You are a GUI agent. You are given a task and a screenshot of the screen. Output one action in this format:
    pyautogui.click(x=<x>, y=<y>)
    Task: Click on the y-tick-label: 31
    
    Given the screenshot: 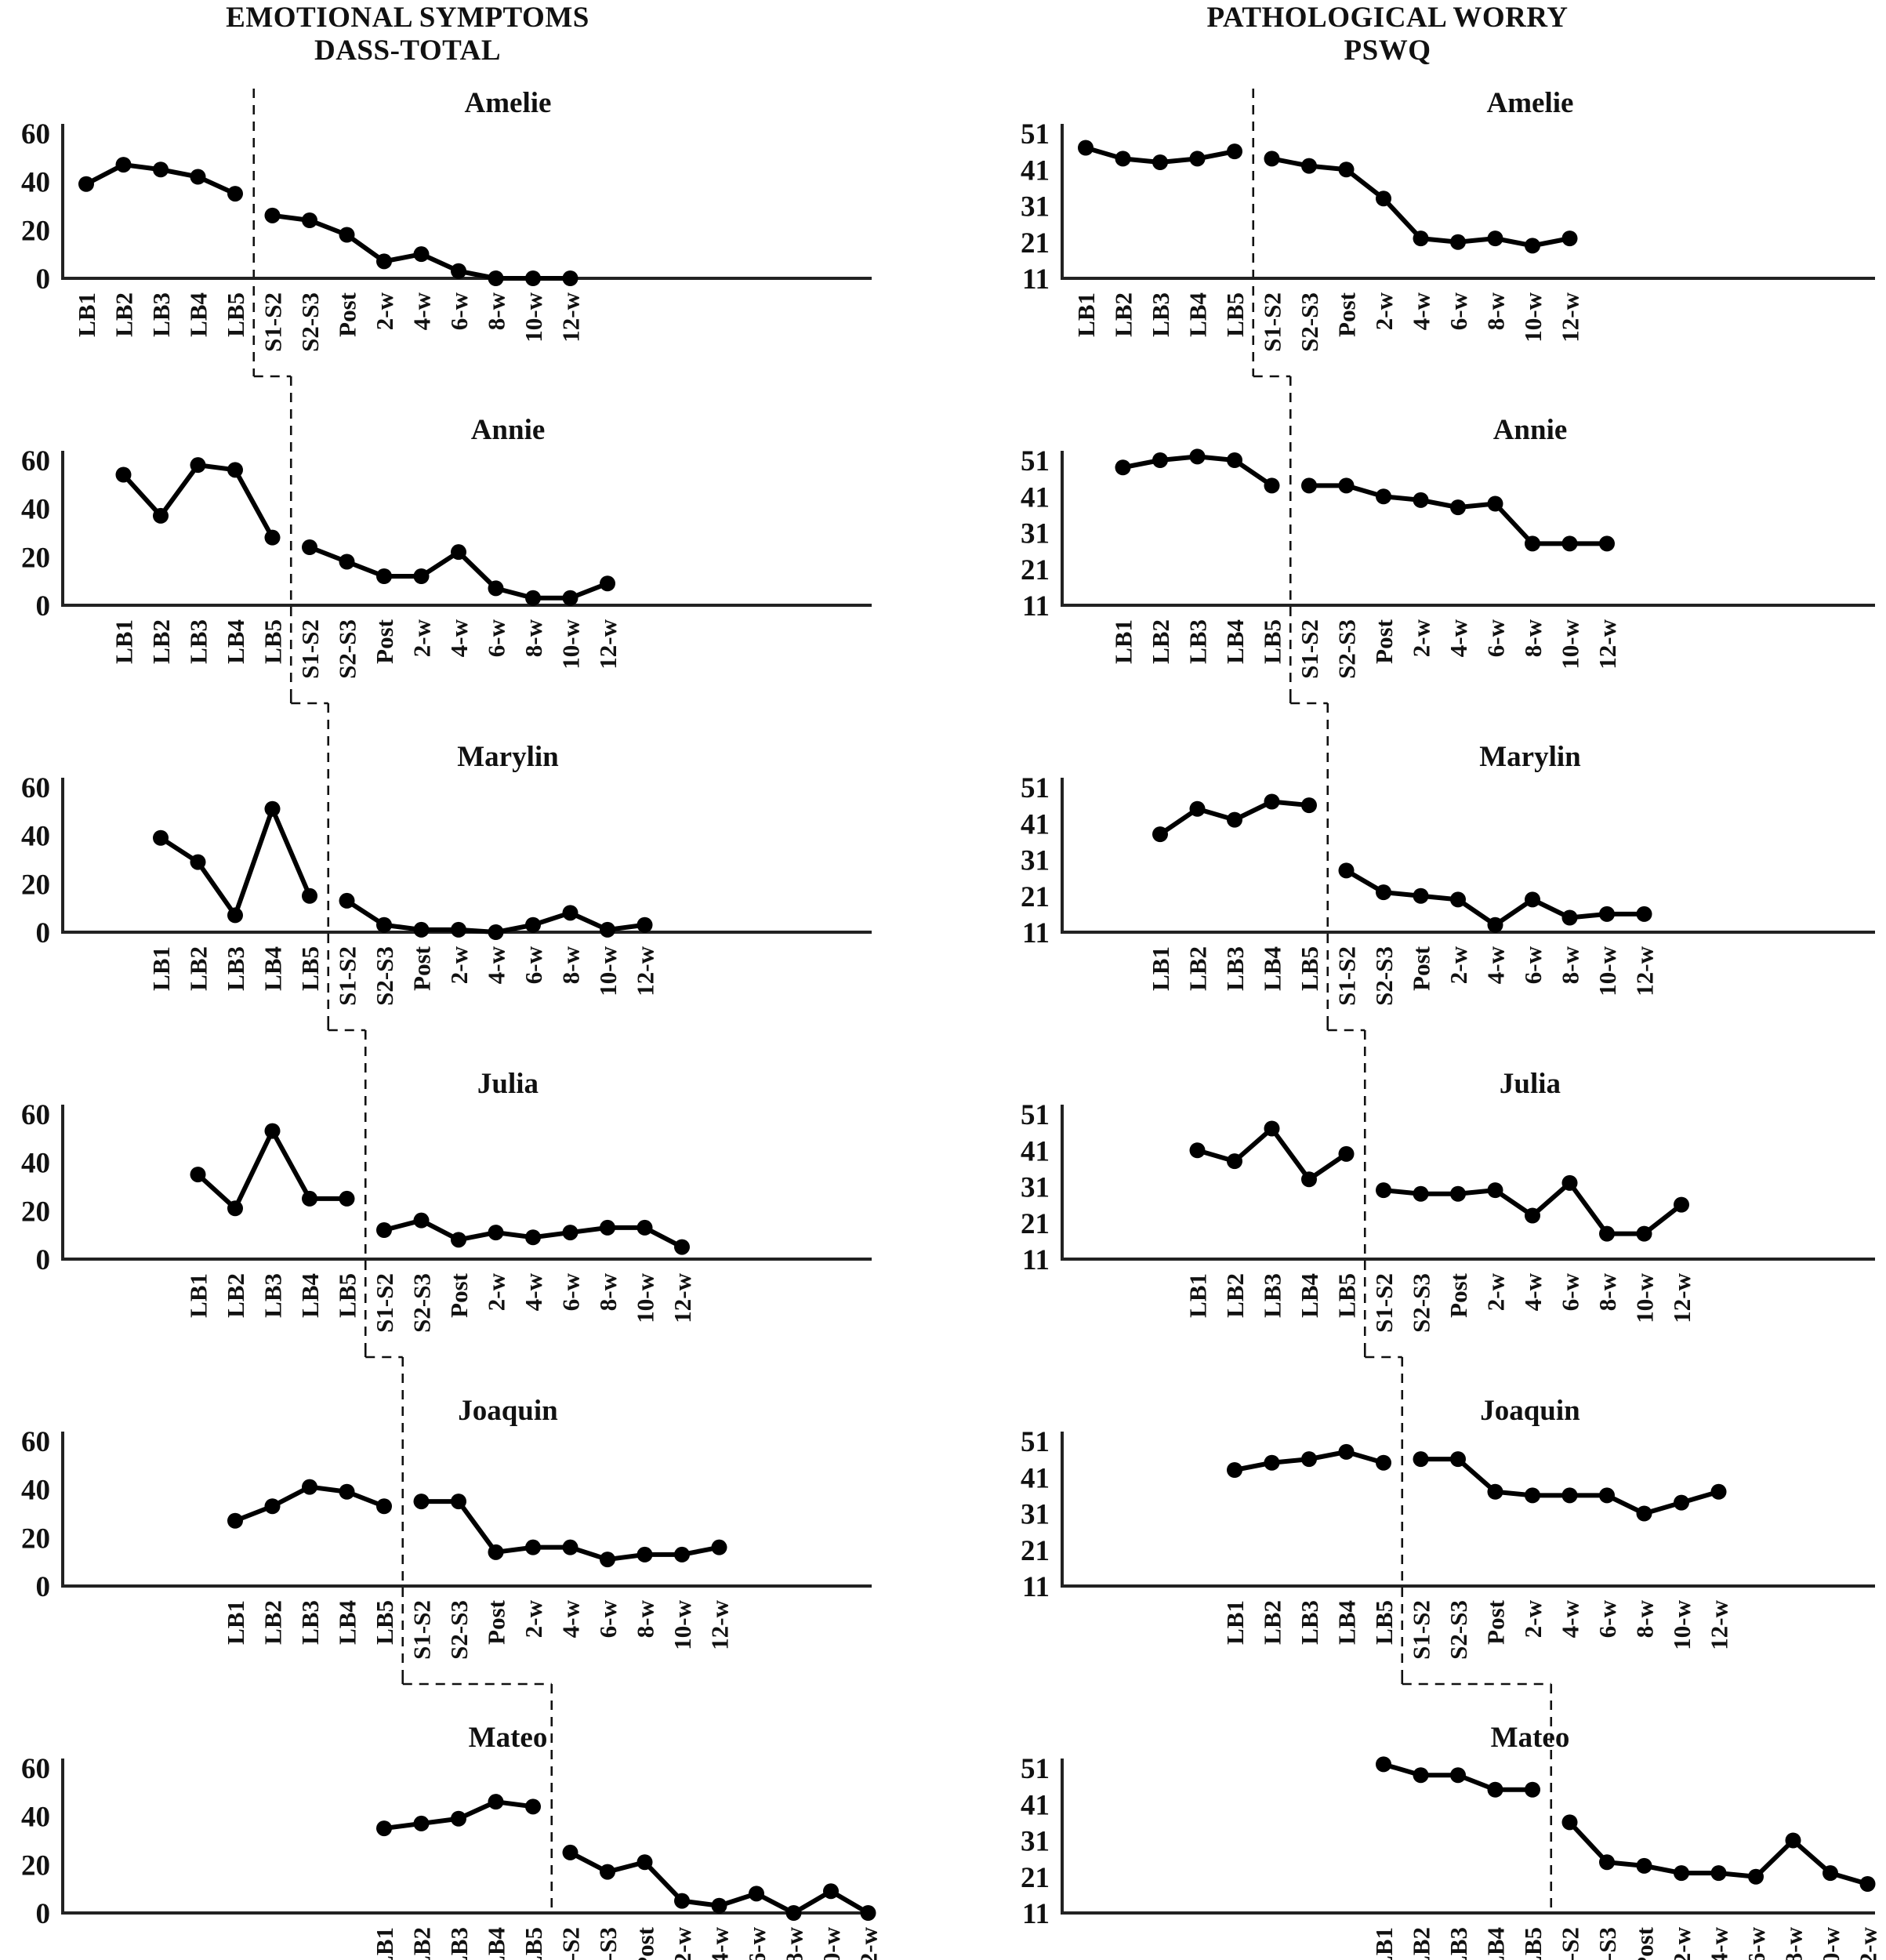 What is the action you would take?
    pyautogui.click(x=1035, y=207)
    